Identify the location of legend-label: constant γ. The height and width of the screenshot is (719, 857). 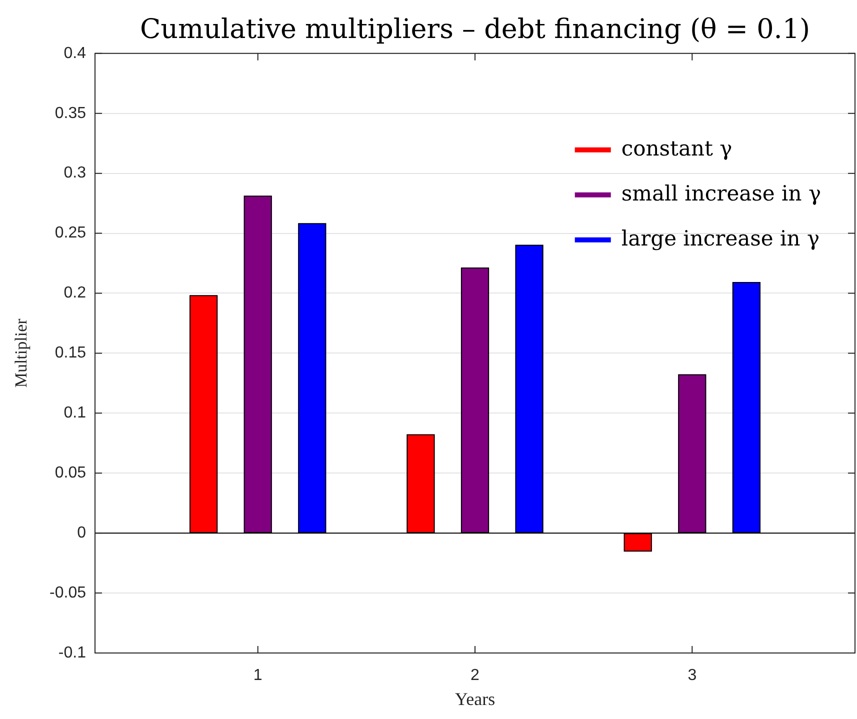
(676, 148).